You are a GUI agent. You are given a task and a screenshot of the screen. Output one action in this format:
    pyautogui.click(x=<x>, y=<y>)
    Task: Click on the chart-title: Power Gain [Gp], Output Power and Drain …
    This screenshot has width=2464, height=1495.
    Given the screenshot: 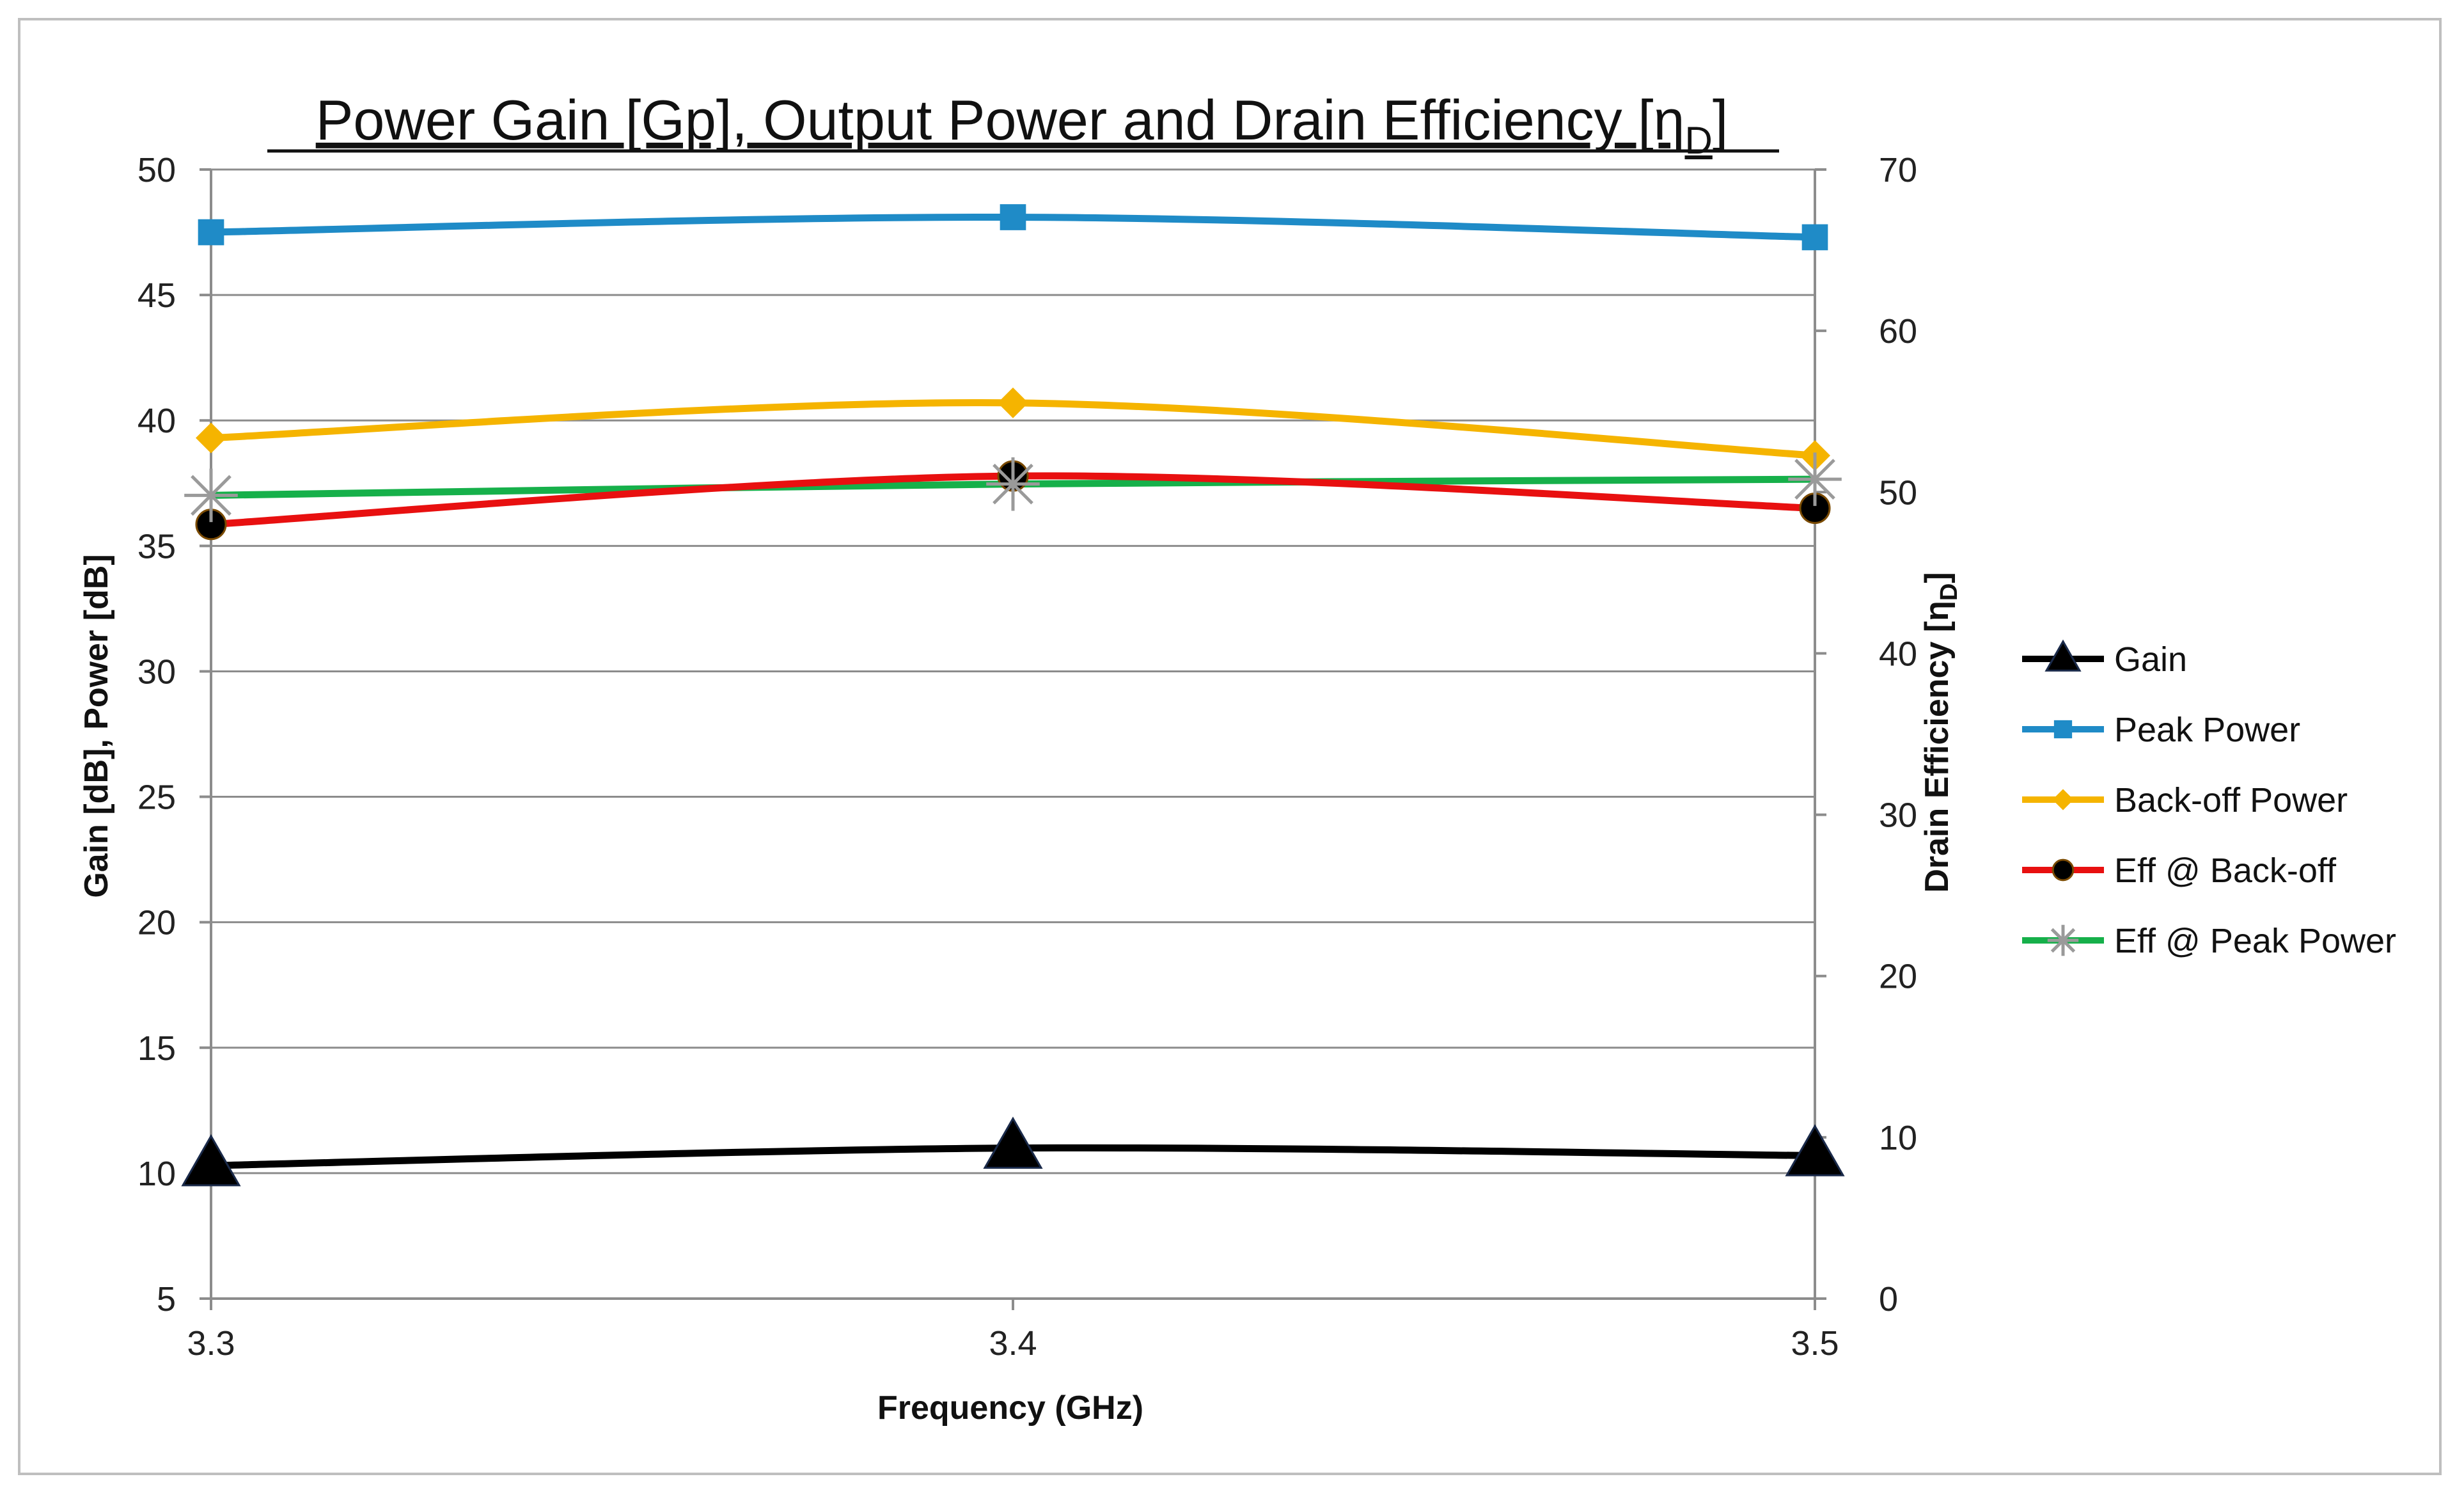 What is the action you would take?
    pyautogui.click(x=1023, y=125)
    